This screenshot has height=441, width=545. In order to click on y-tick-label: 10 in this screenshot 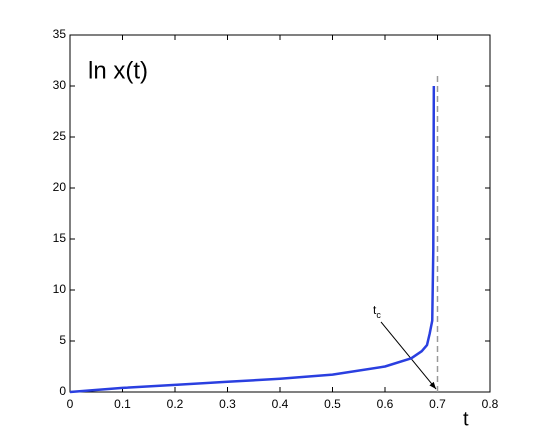, I will do `click(60, 289)`.